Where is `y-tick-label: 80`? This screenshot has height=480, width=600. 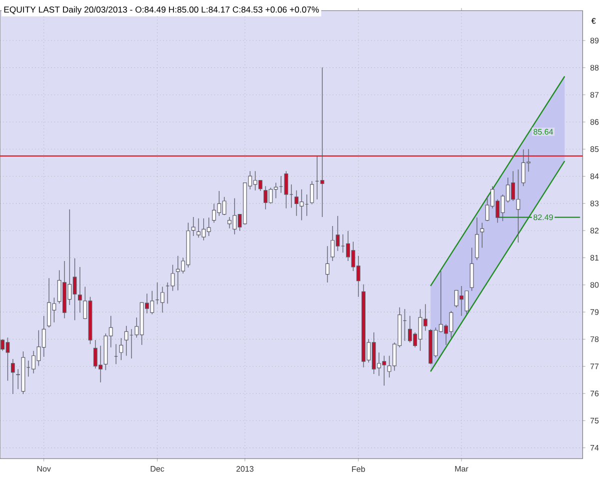 y-tick-label: 80 is located at coordinates (594, 285).